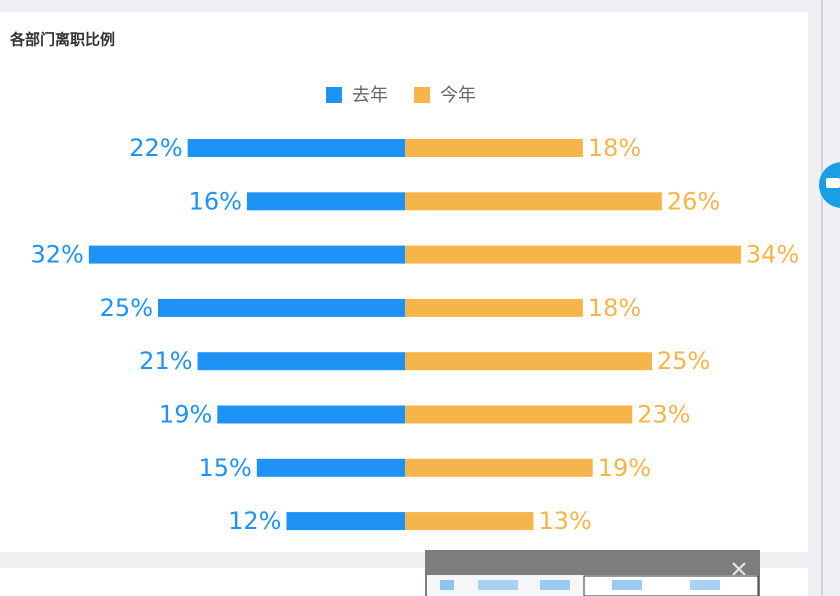 The width and height of the screenshot is (840, 596). What do you see at coordinates (671, 585) in the screenshot?
I see `blur-box` at bounding box center [671, 585].